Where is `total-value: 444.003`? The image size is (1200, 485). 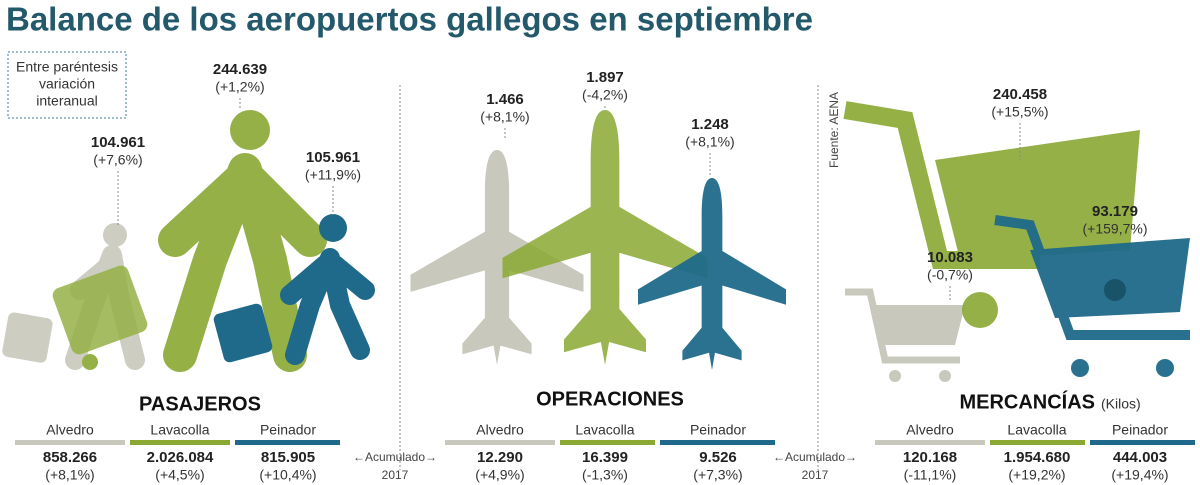 total-value: 444.003 is located at coordinates (1140, 457).